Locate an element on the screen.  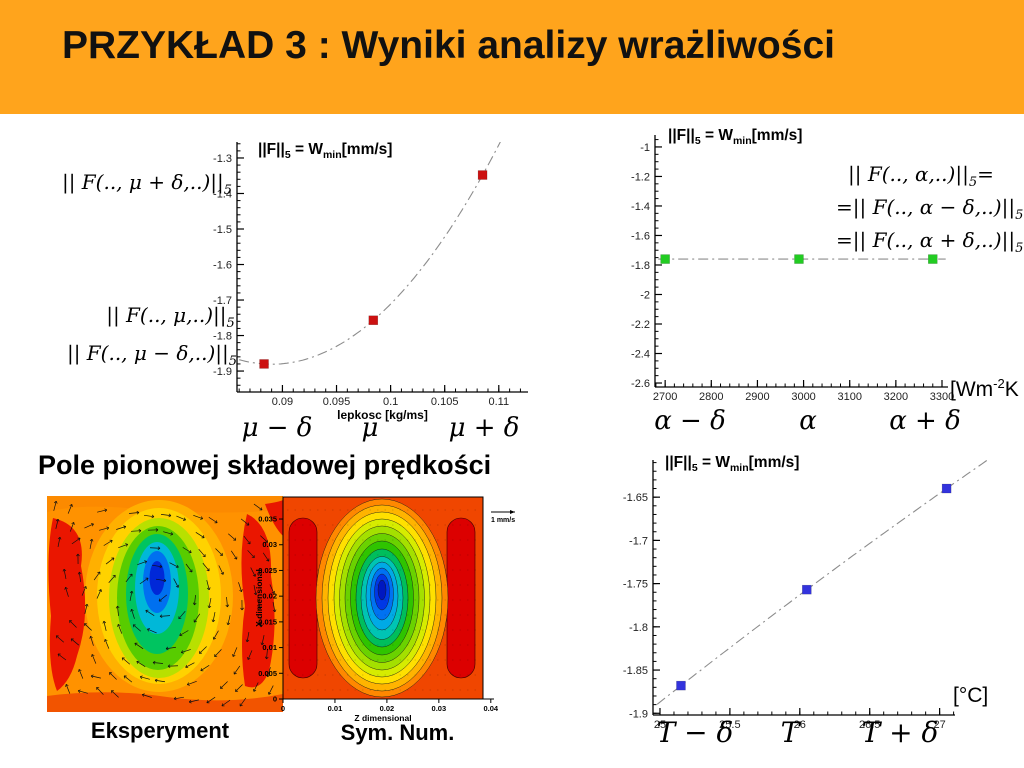
svg-text: 0.095 is located at coordinates (337, 402).